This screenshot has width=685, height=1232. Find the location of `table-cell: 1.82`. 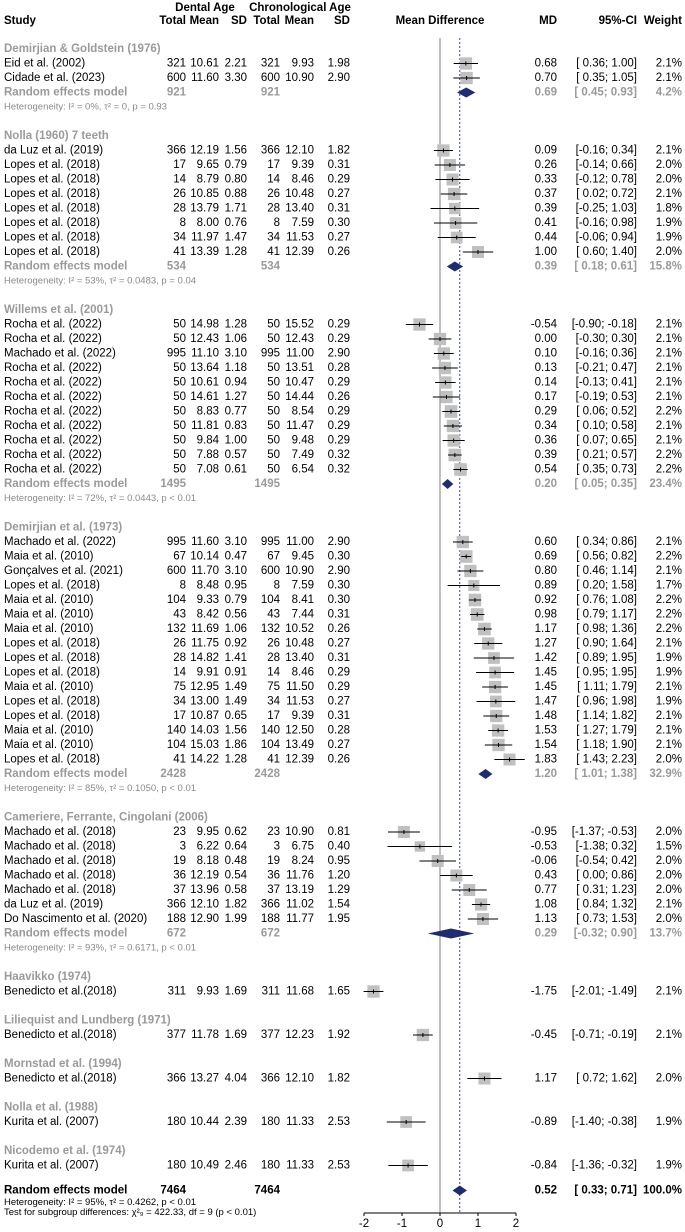

table-cell: 1.82 is located at coordinates (339, 1079).